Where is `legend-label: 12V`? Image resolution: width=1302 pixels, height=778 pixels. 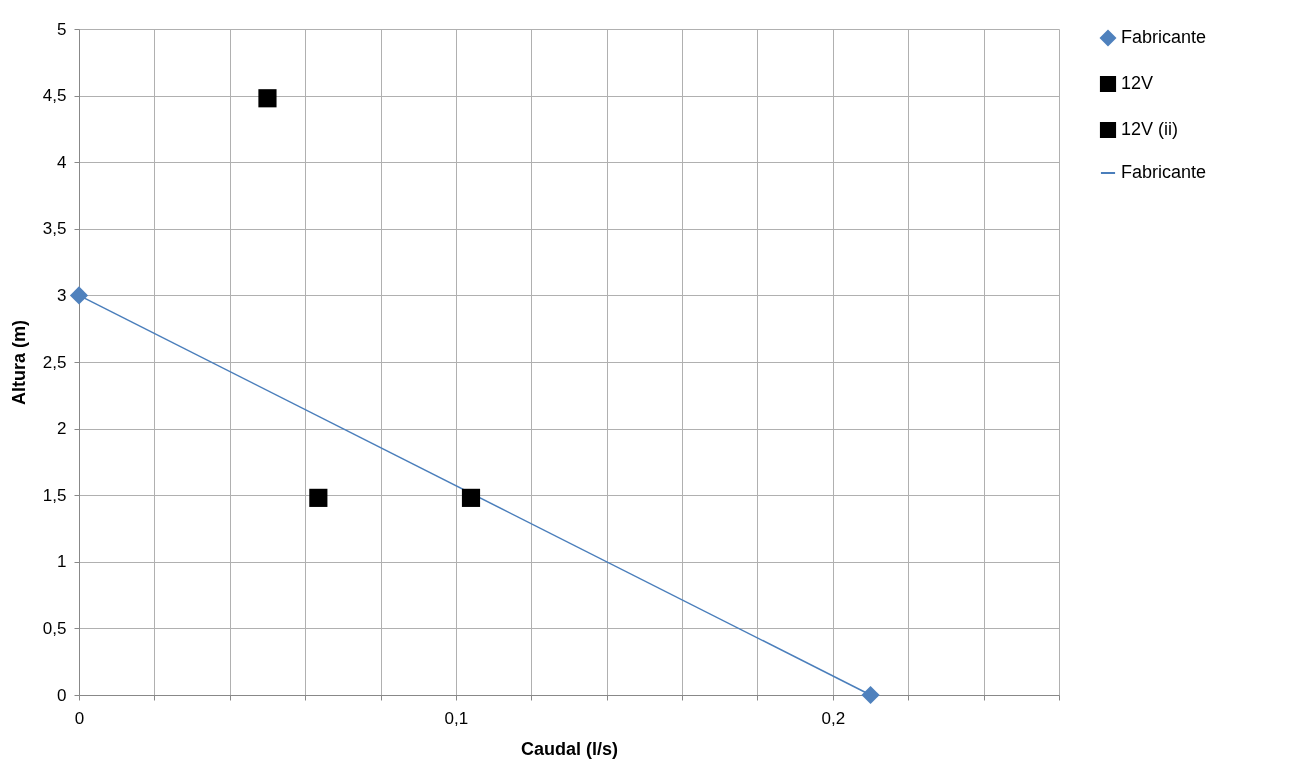 legend-label: 12V is located at coordinates (1137, 83).